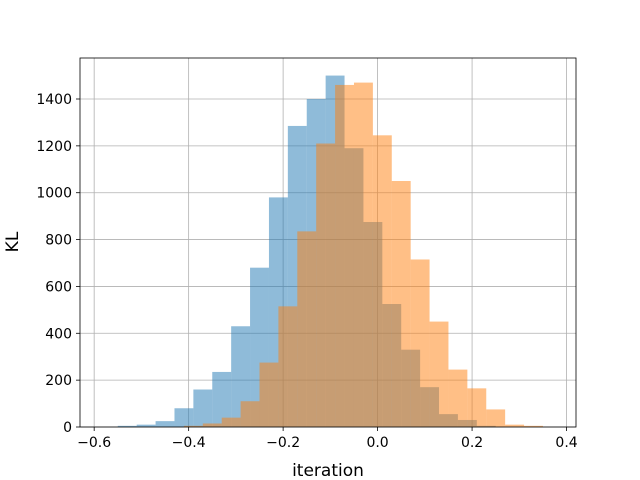  Describe the element at coordinates (283, 443) in the screenshot. I see `x-tick-label-2: −0.2` at that location.